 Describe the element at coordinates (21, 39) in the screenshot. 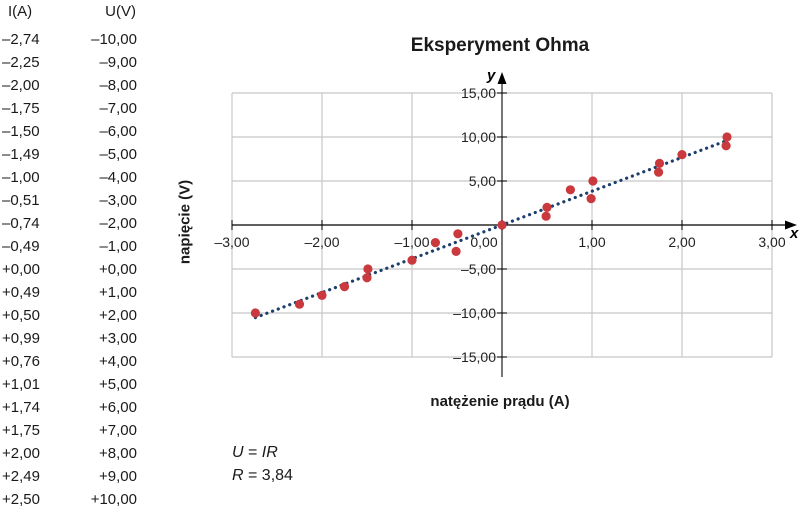

I see `cell-current: –2,74` at that location.